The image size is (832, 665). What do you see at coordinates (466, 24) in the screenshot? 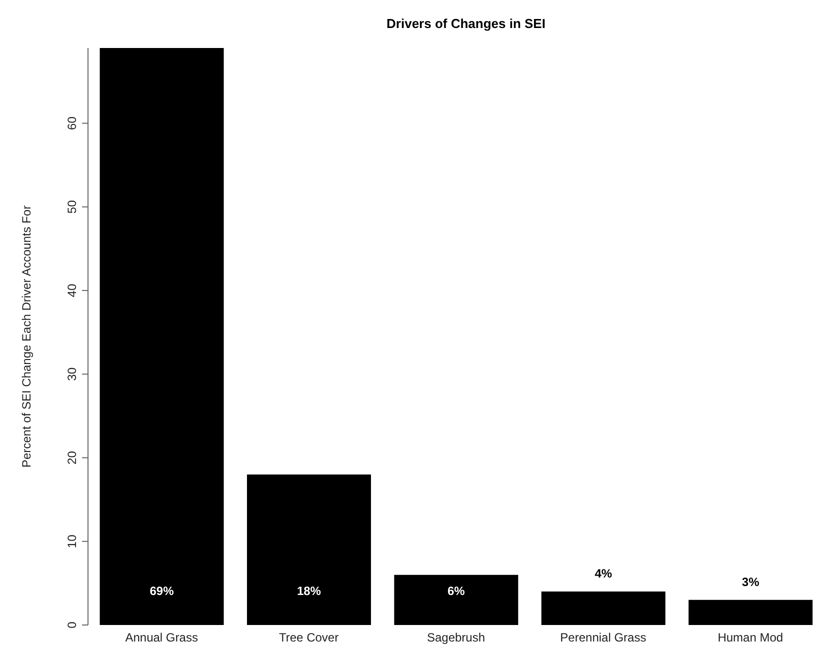
I see `chart-title: Drivers of Changes in SEI` at bounding box center [466, 24].